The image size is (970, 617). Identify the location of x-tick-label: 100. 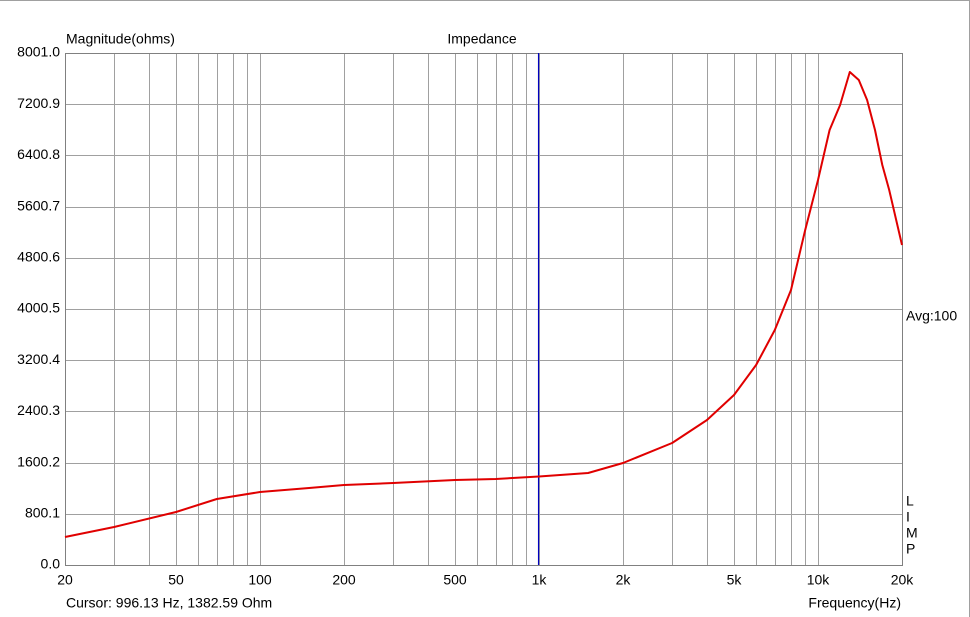
(260, 580).